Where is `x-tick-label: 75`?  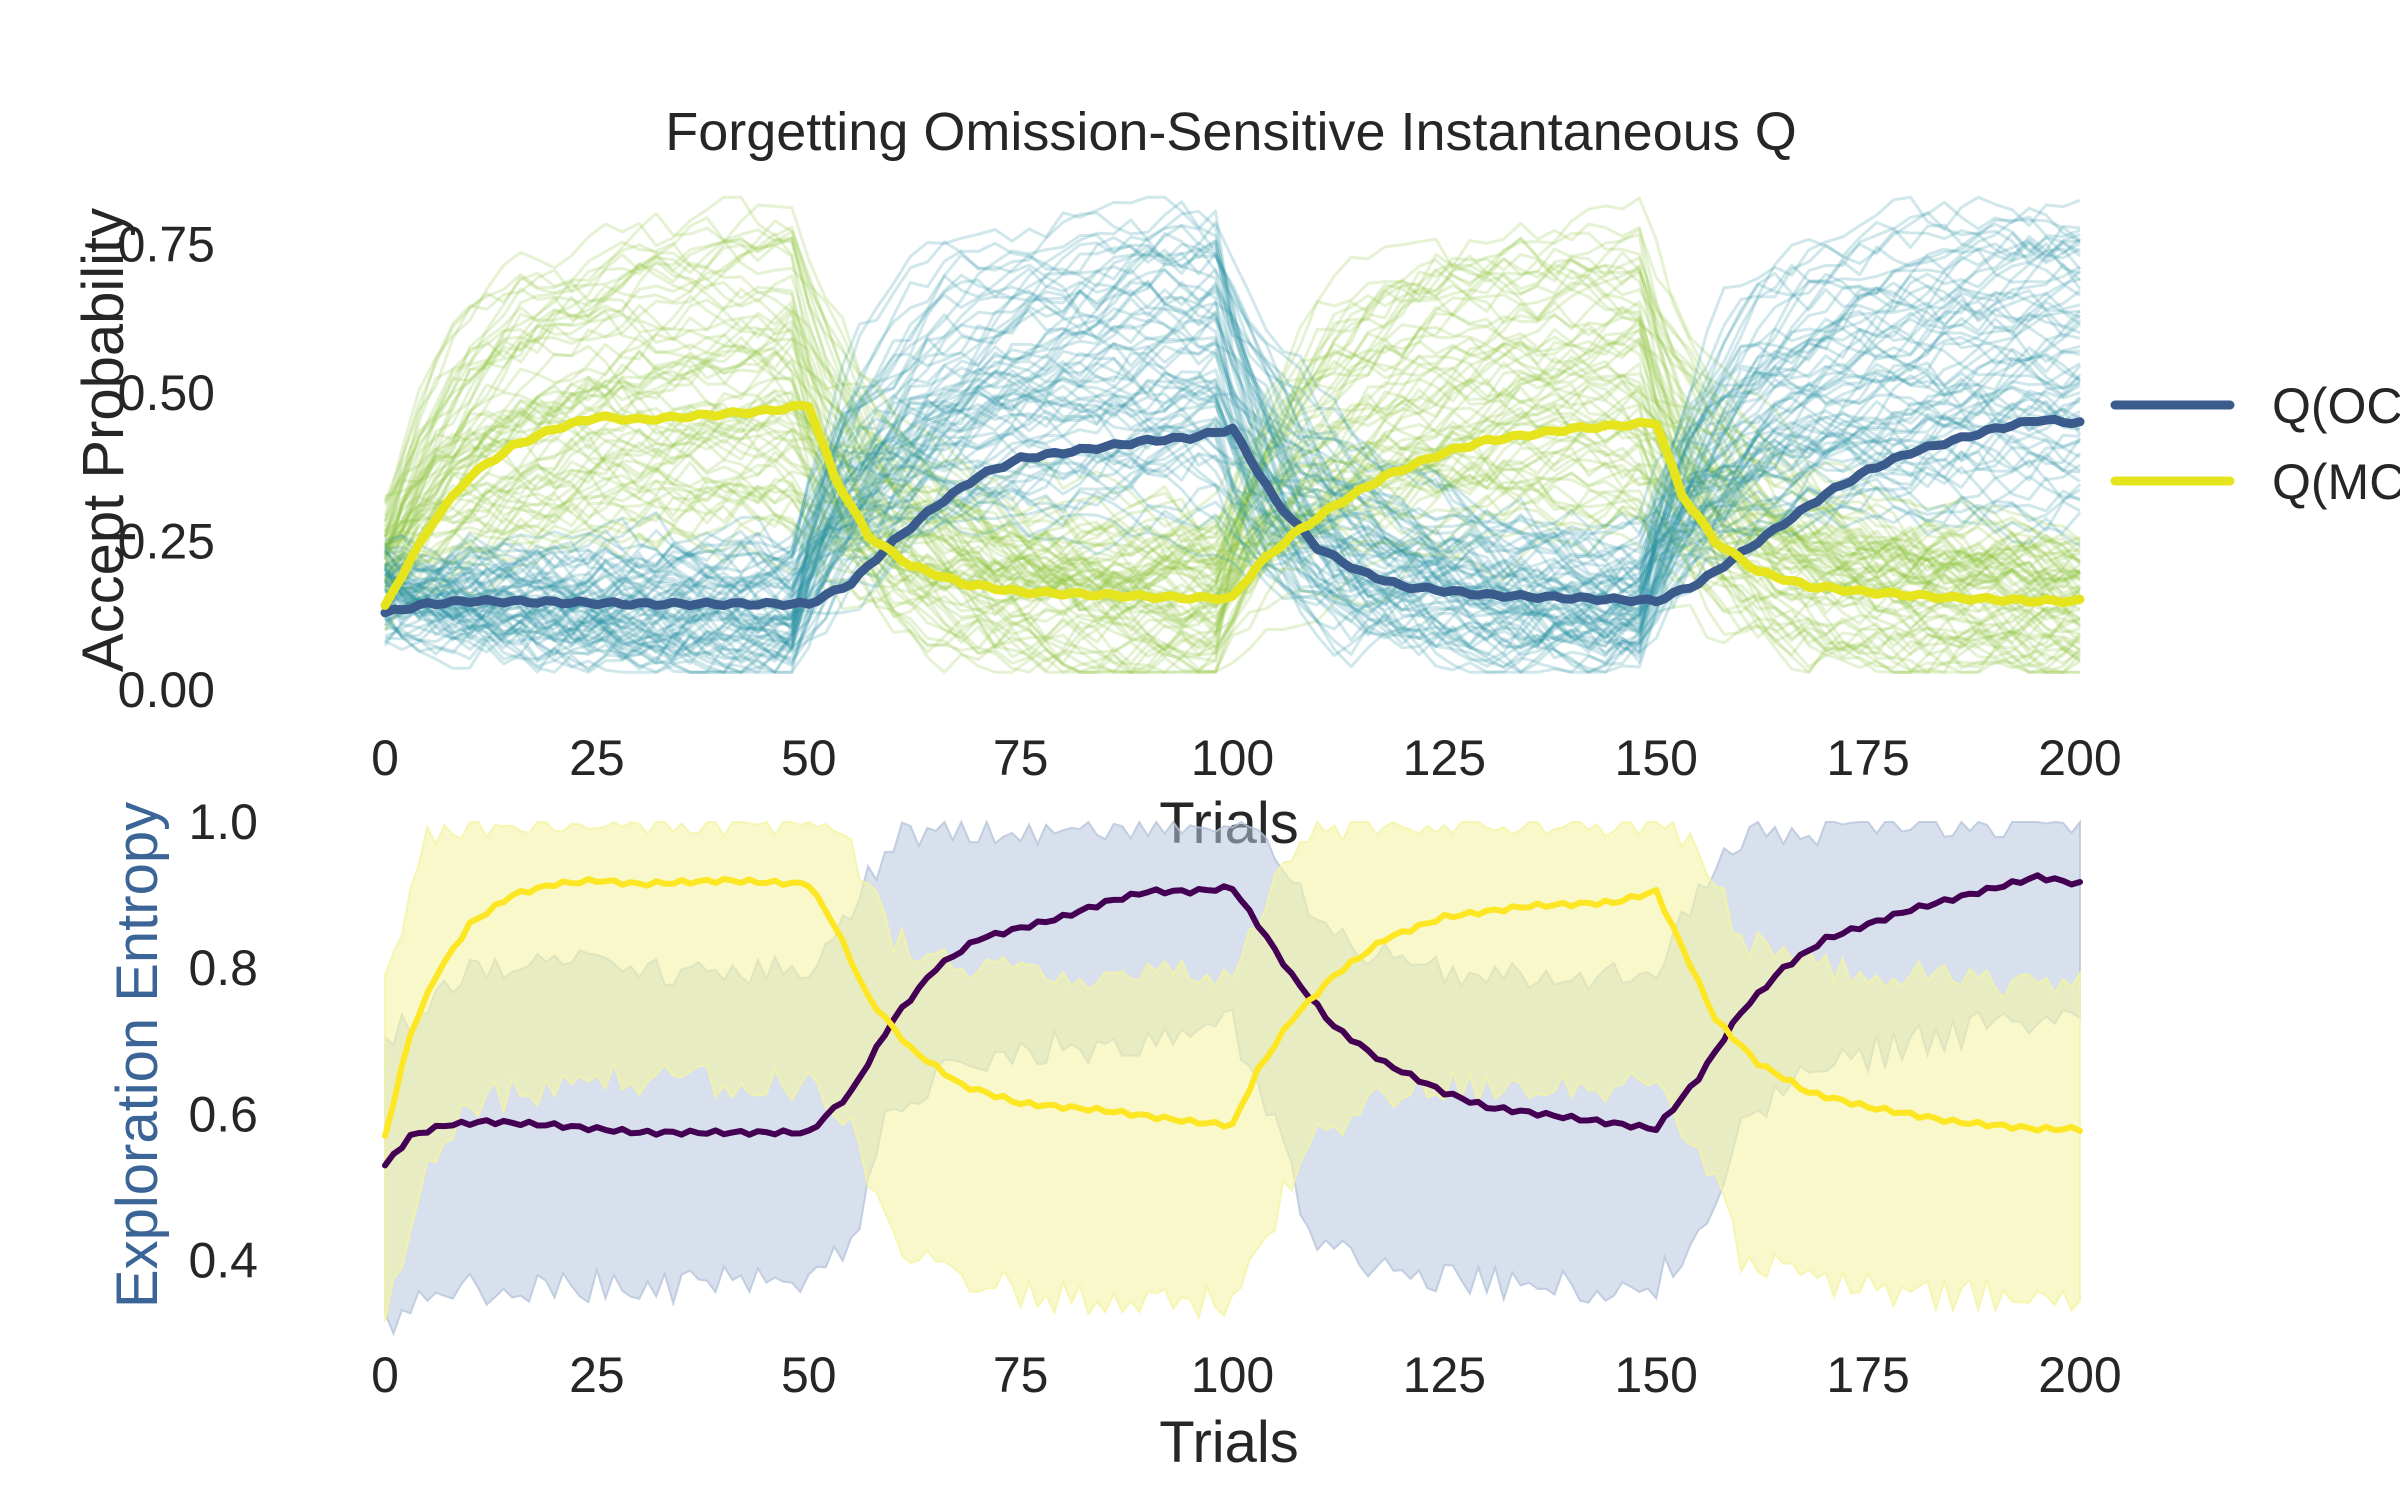 x-tick-label: 75 is located at coordinates (1021, 758).